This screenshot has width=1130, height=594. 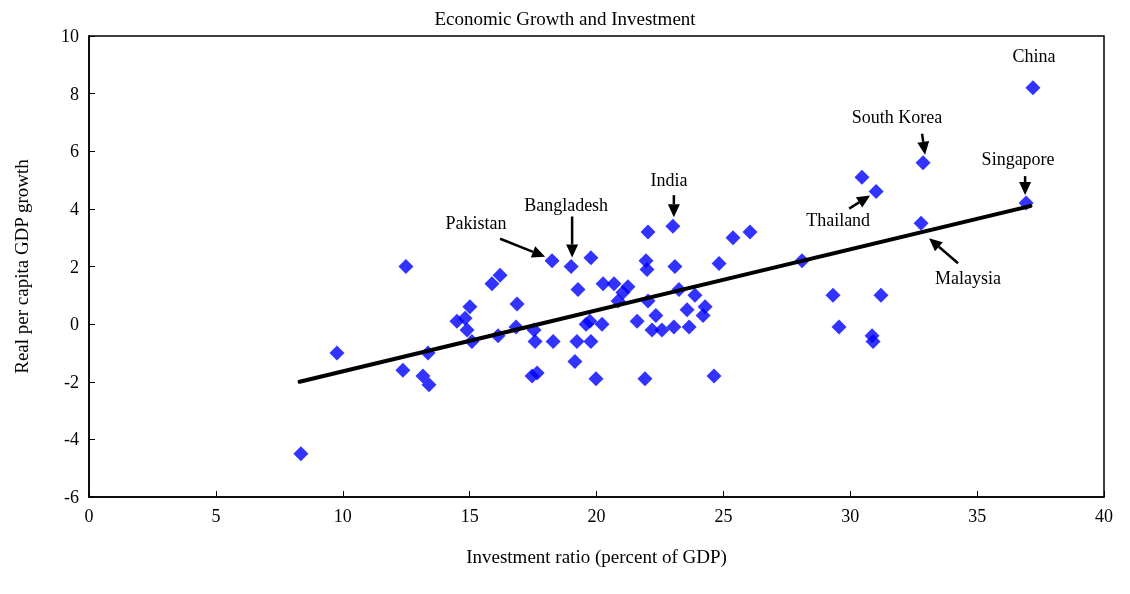 I want to click on annotation: South Korea, so click(x=897, y=116).